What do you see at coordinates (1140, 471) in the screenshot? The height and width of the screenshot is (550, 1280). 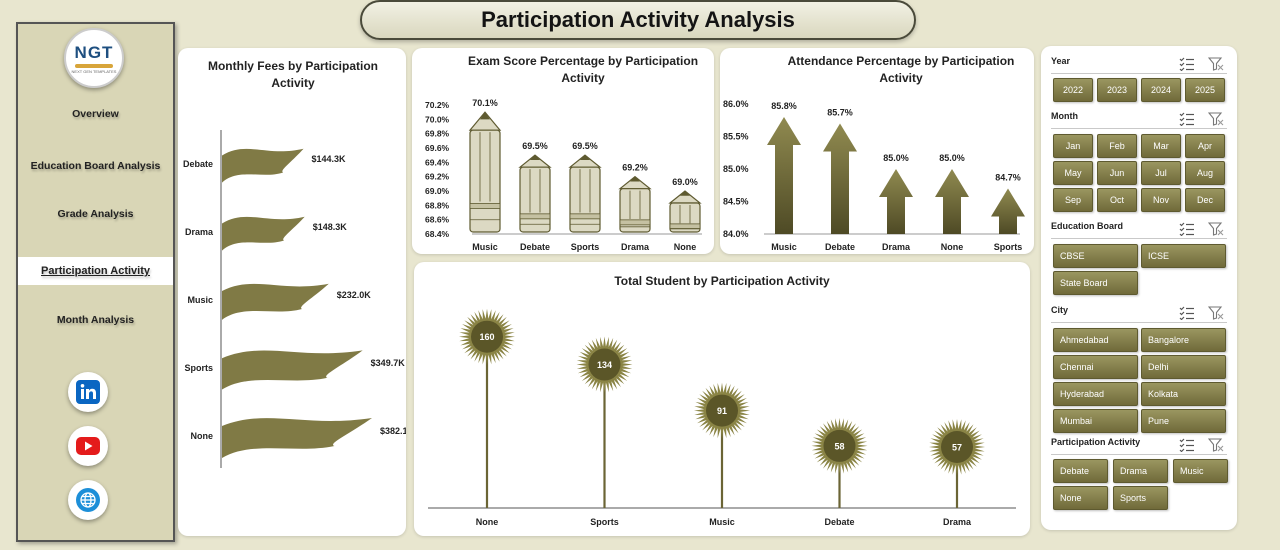 I see `slicer-chip-drama: Drama` at bounding box center [1140, 471].